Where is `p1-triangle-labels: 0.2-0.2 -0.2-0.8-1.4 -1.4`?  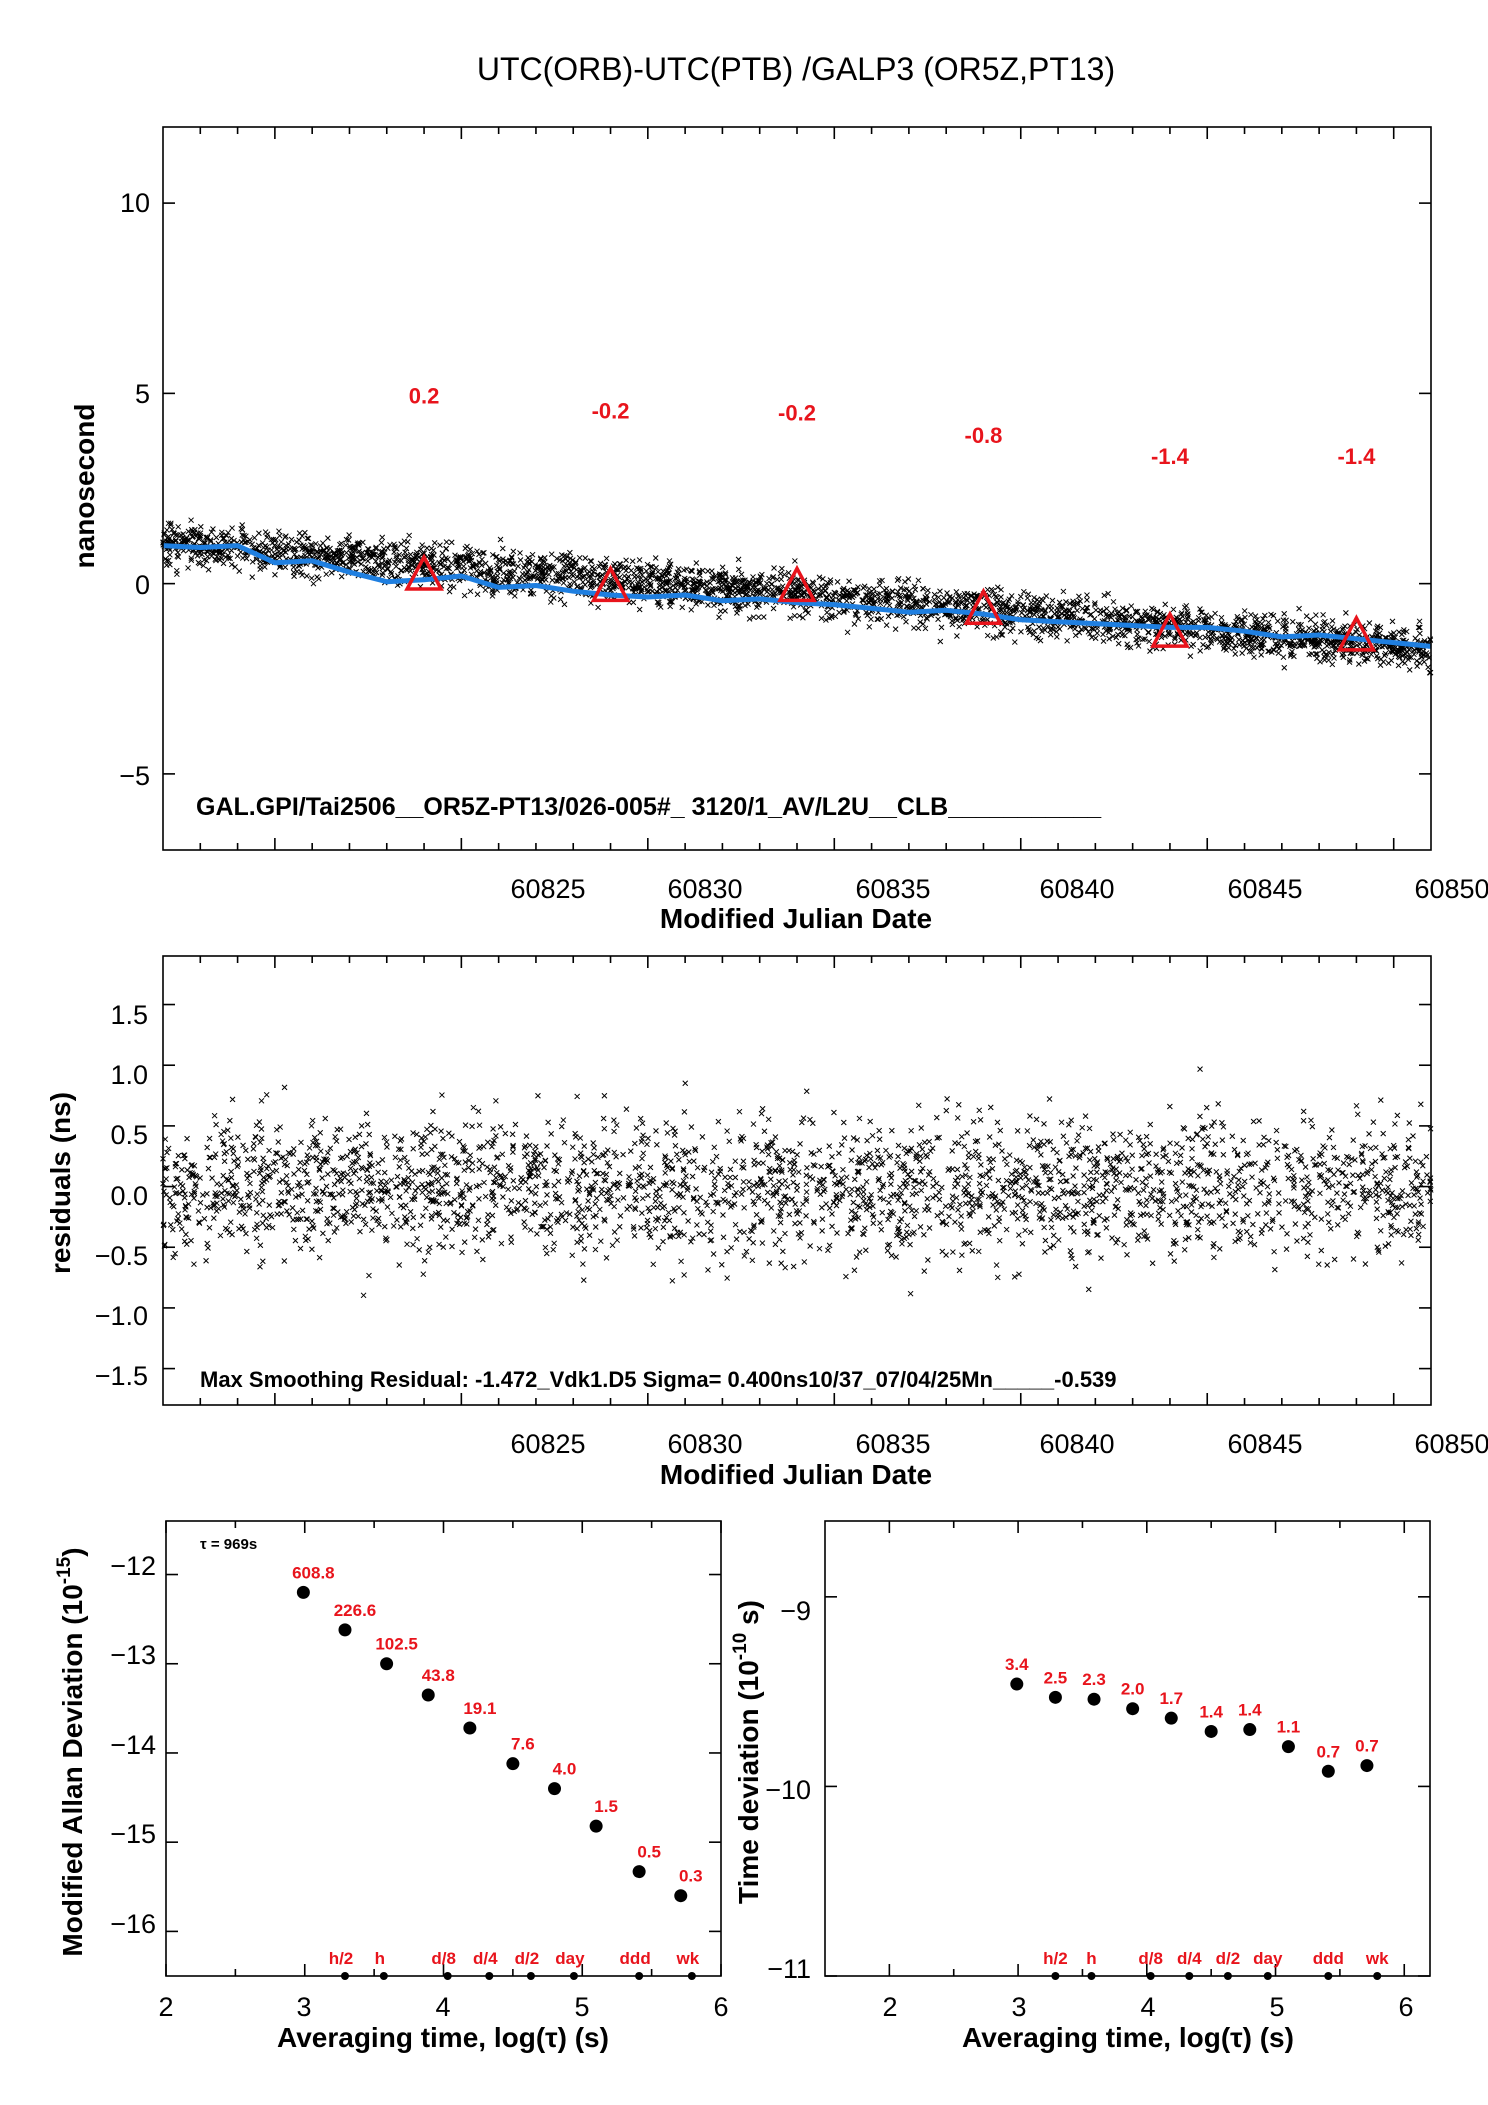
p1-triangle-labels: 0.2-0.2 -0.2-0.8-1.4 -1.4 is located at coordinates (892, 426).